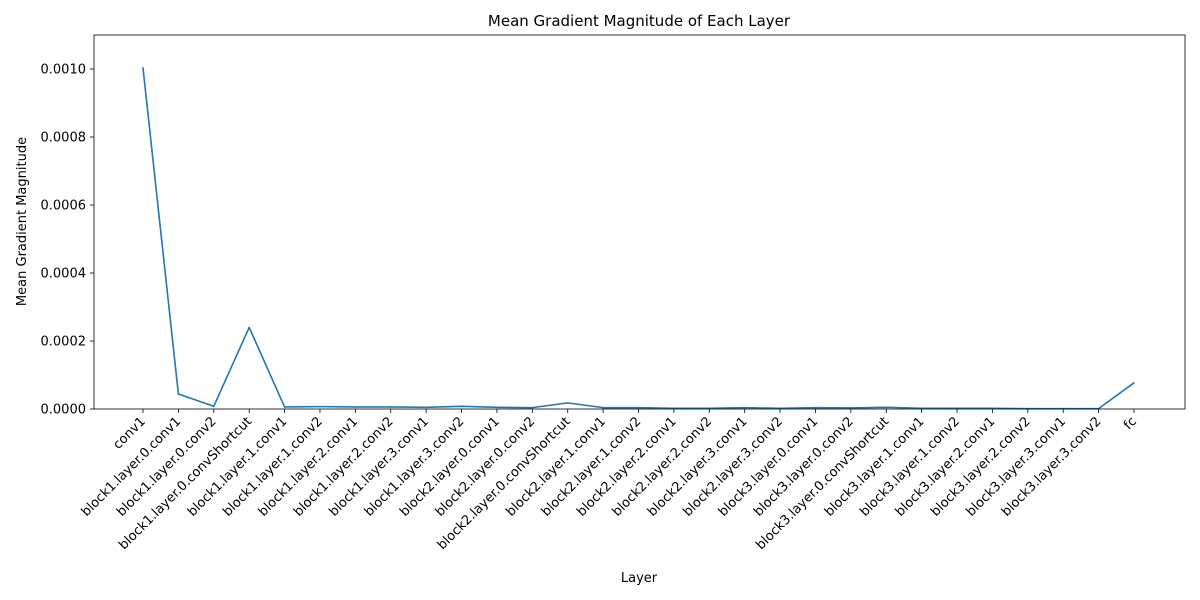  Describe the element at coordinates (639, 21) in the screenshot. I see `chart-title: Mean Gradient Magnitude of Each Layer` at that location.